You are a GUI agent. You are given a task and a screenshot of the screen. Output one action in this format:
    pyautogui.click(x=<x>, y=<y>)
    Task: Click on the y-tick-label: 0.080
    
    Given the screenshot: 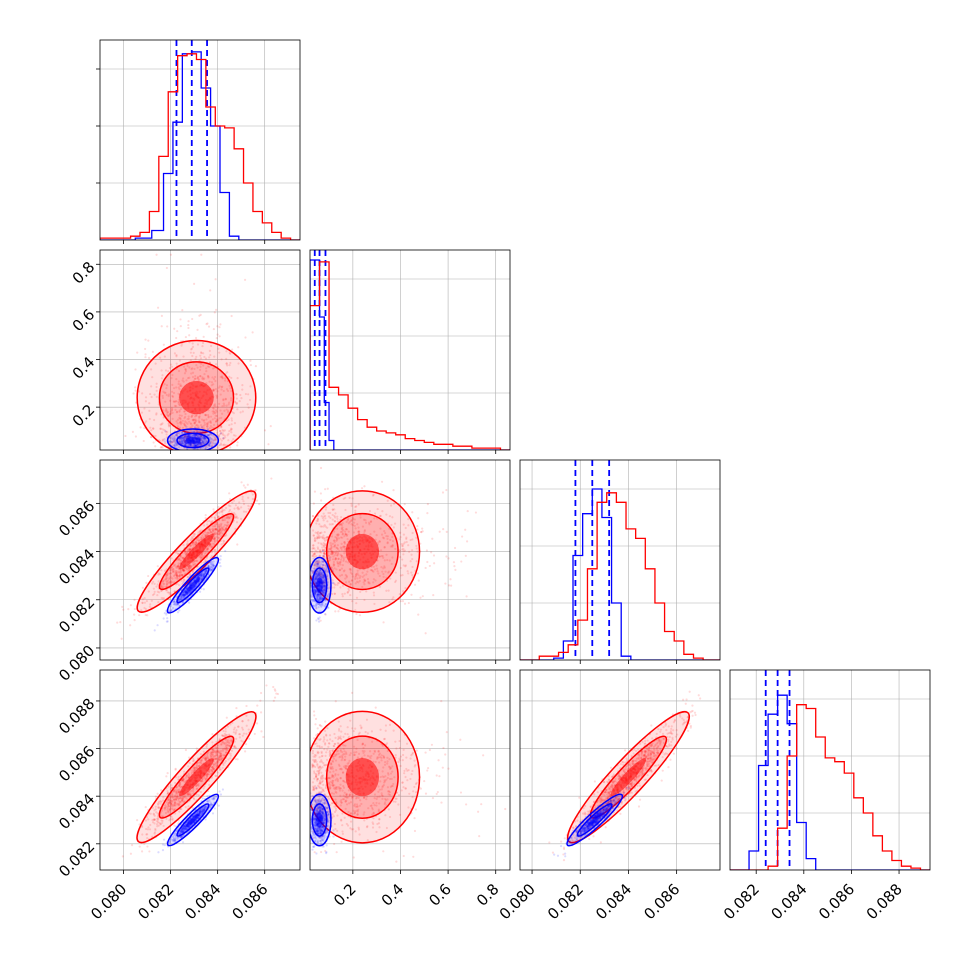 What is the action you would take?
    pyautogui.click(x=76, y=663)
    